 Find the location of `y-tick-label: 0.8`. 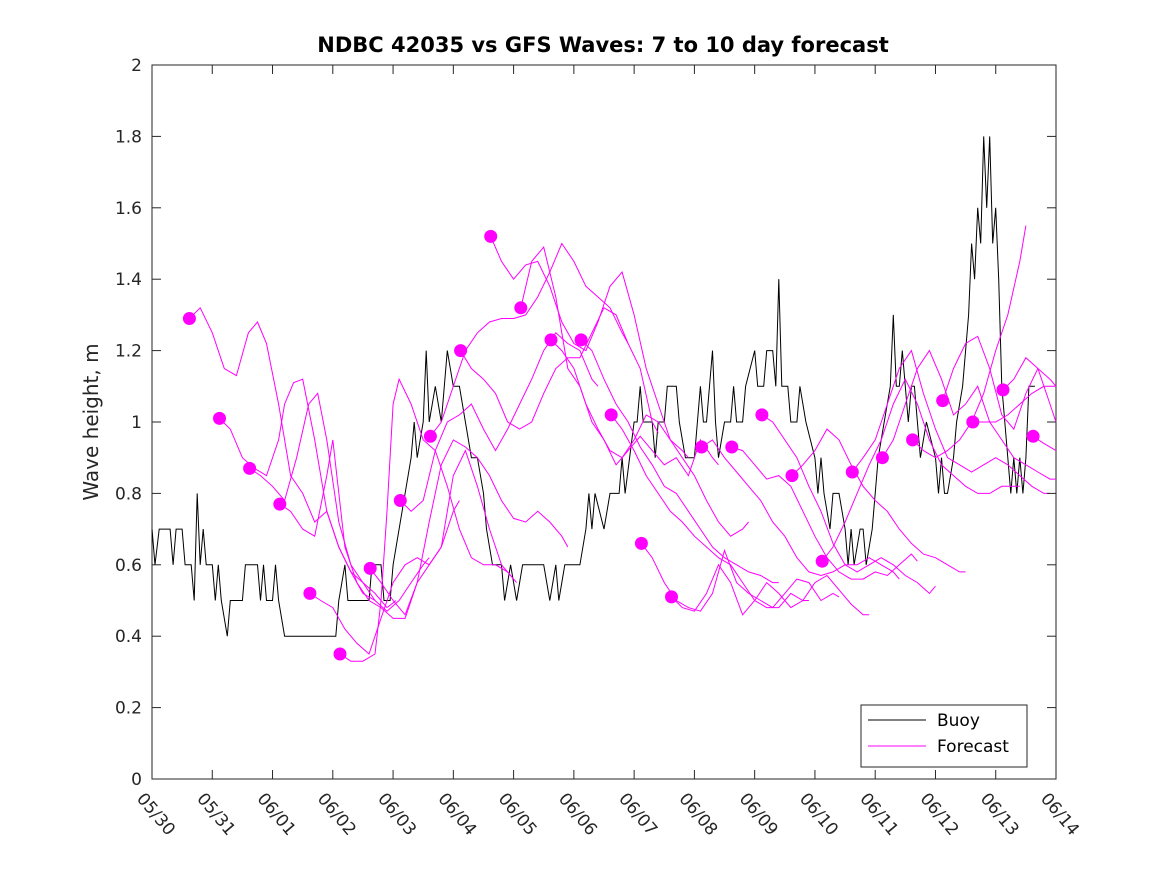

y-tick-label: 0.8 is located at coordinates (128, 494).